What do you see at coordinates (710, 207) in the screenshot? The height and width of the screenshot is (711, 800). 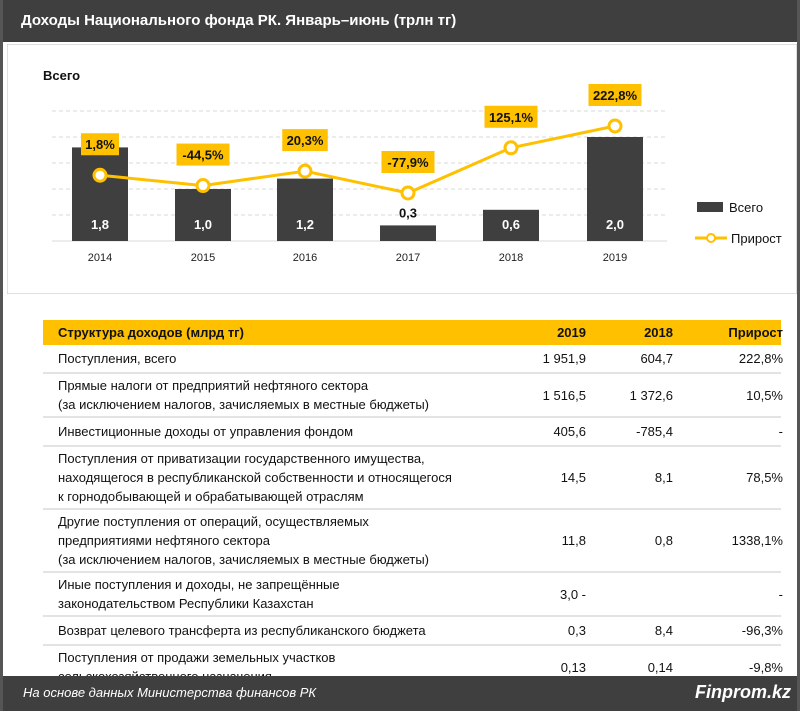 I see `legend-bar-swatch` at bounding box center [710, 207].